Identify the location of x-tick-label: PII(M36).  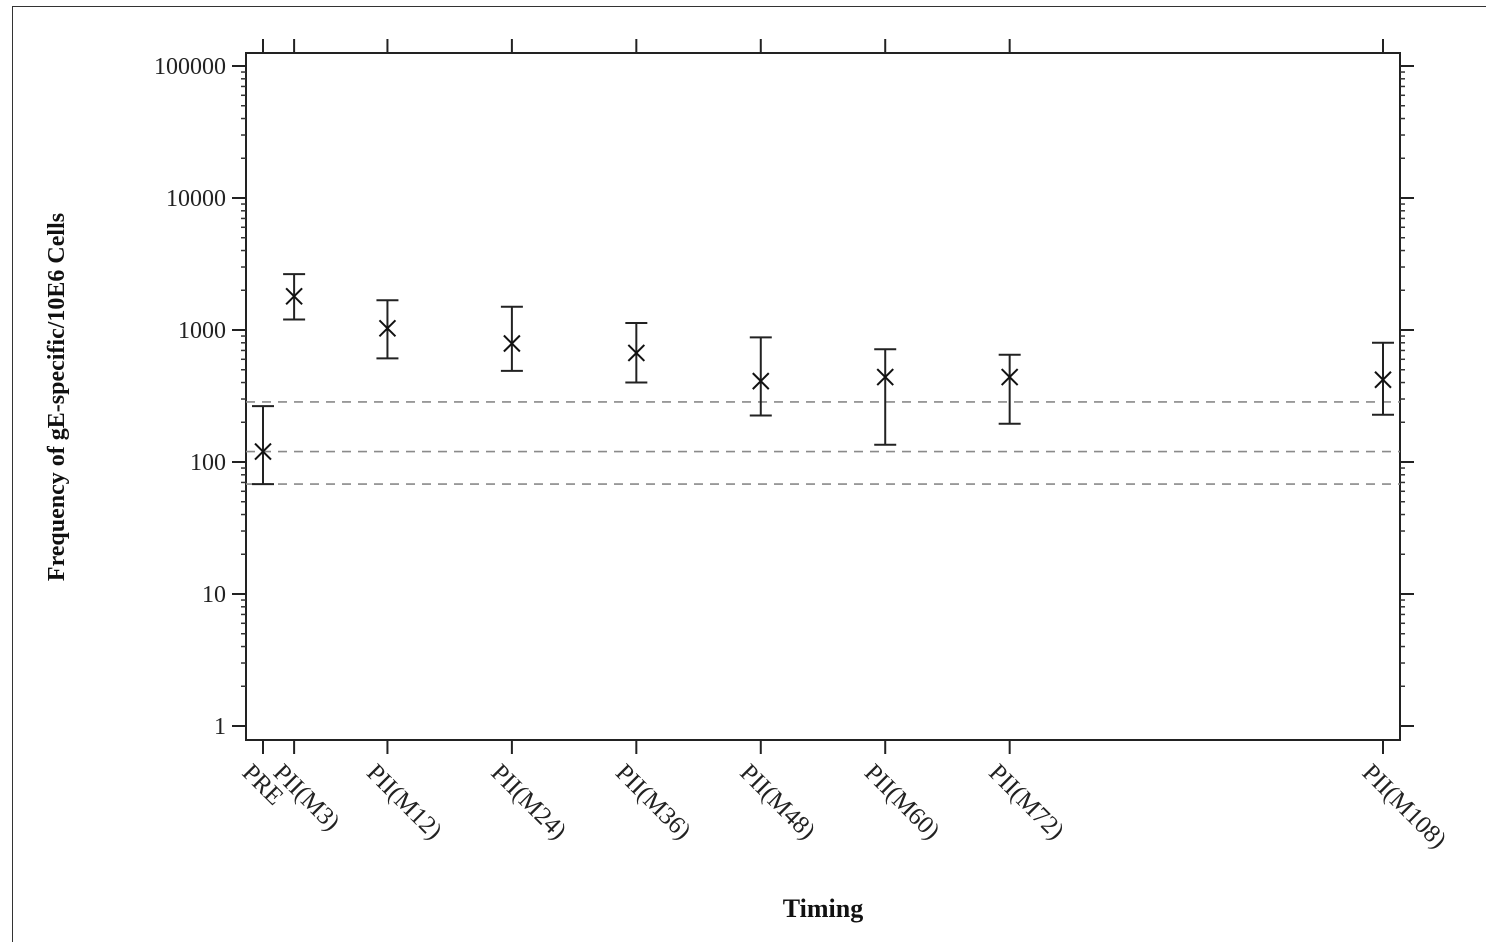
(653, 802).